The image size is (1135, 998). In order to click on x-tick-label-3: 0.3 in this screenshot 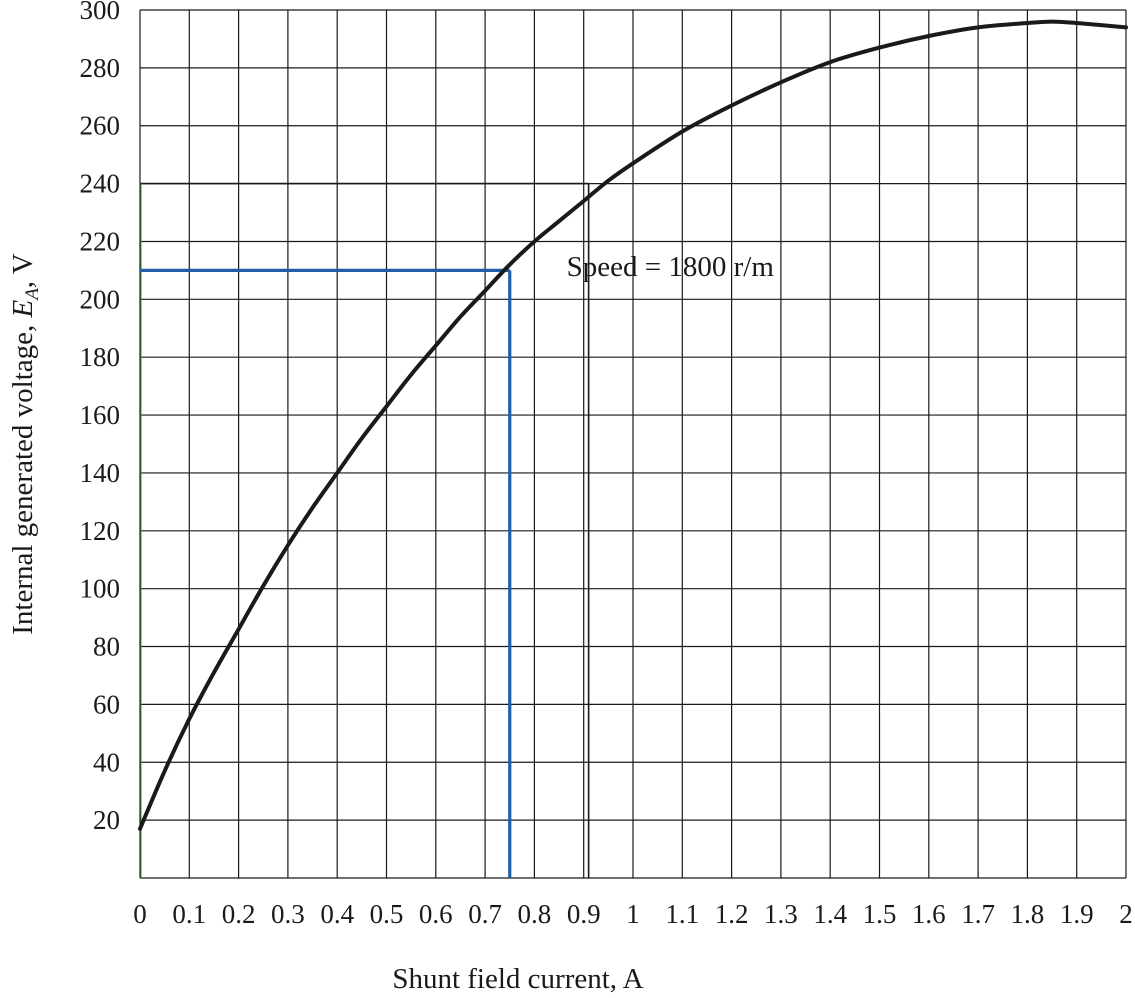, I will do `click(288, 914)`.